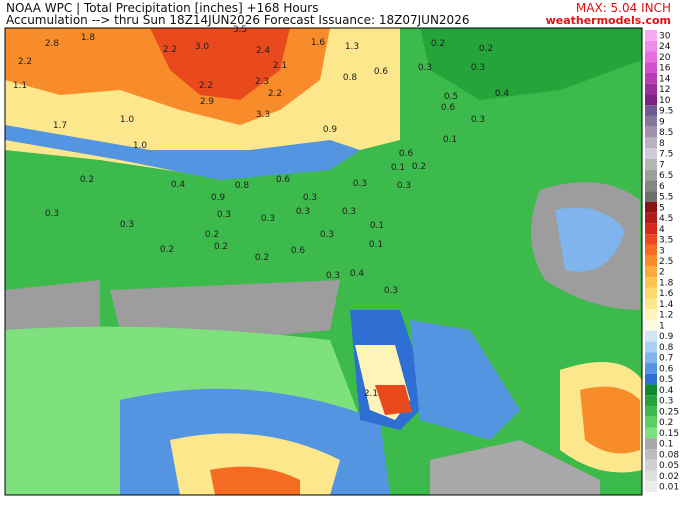  What do you see at coordinates (666, 176) in the screenshot?
I see `legend-label: 6.5` at bounding box center [666, 176].